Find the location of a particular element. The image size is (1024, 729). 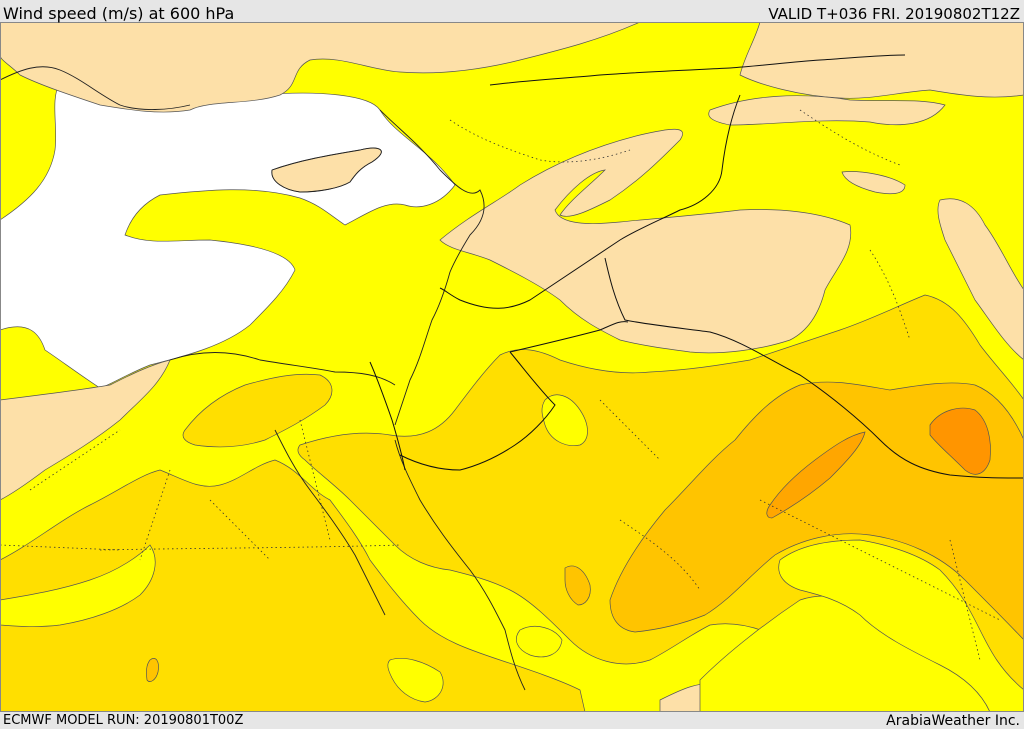

fresh-wind-region is located at coordinates (816, 511).